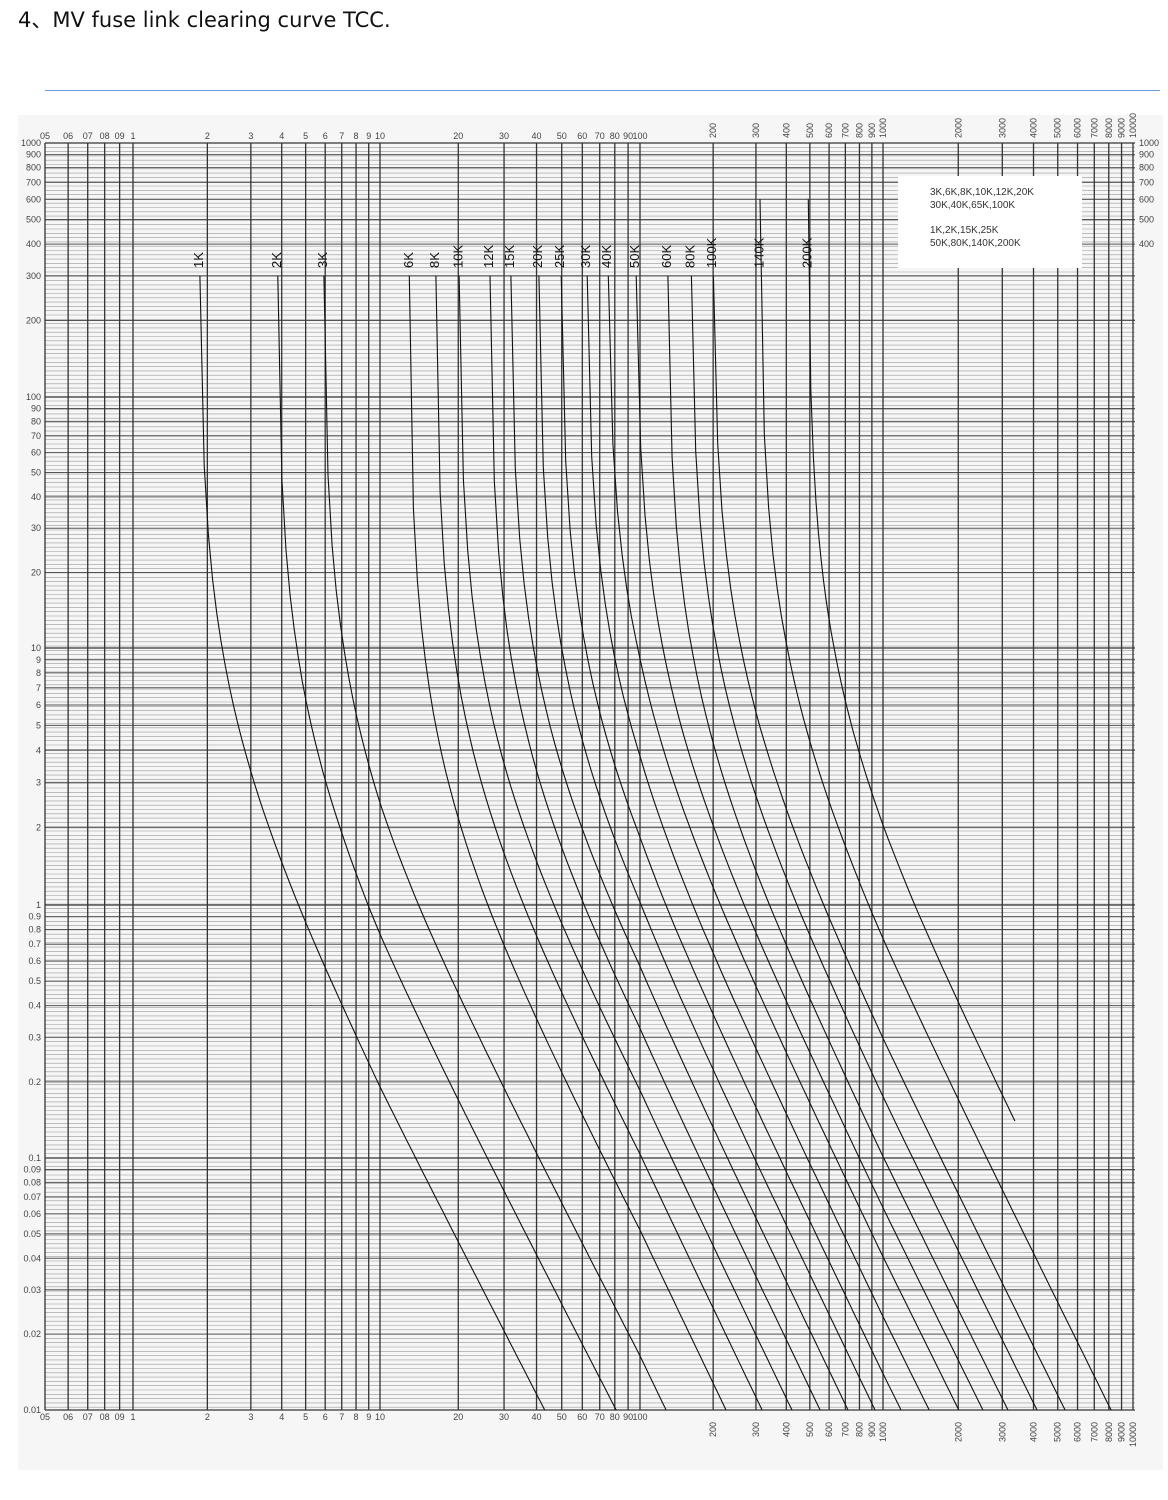 The image size is (1168, 1500). What do you see at coordinates (458, 136) in the screenshot?
I see `x-tick-label-top: 20` at bounding box center [458, 136].